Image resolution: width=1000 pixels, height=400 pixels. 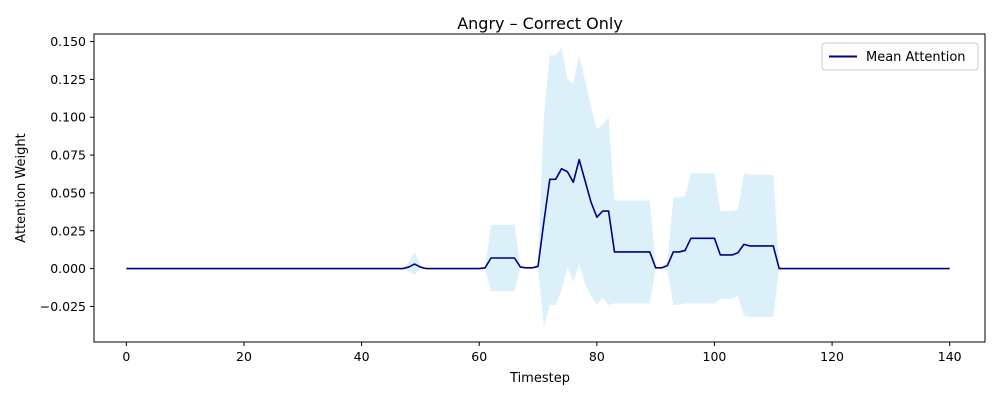 I want to click on y-axis-label: Attention Weight, so click(x=21, y=187).